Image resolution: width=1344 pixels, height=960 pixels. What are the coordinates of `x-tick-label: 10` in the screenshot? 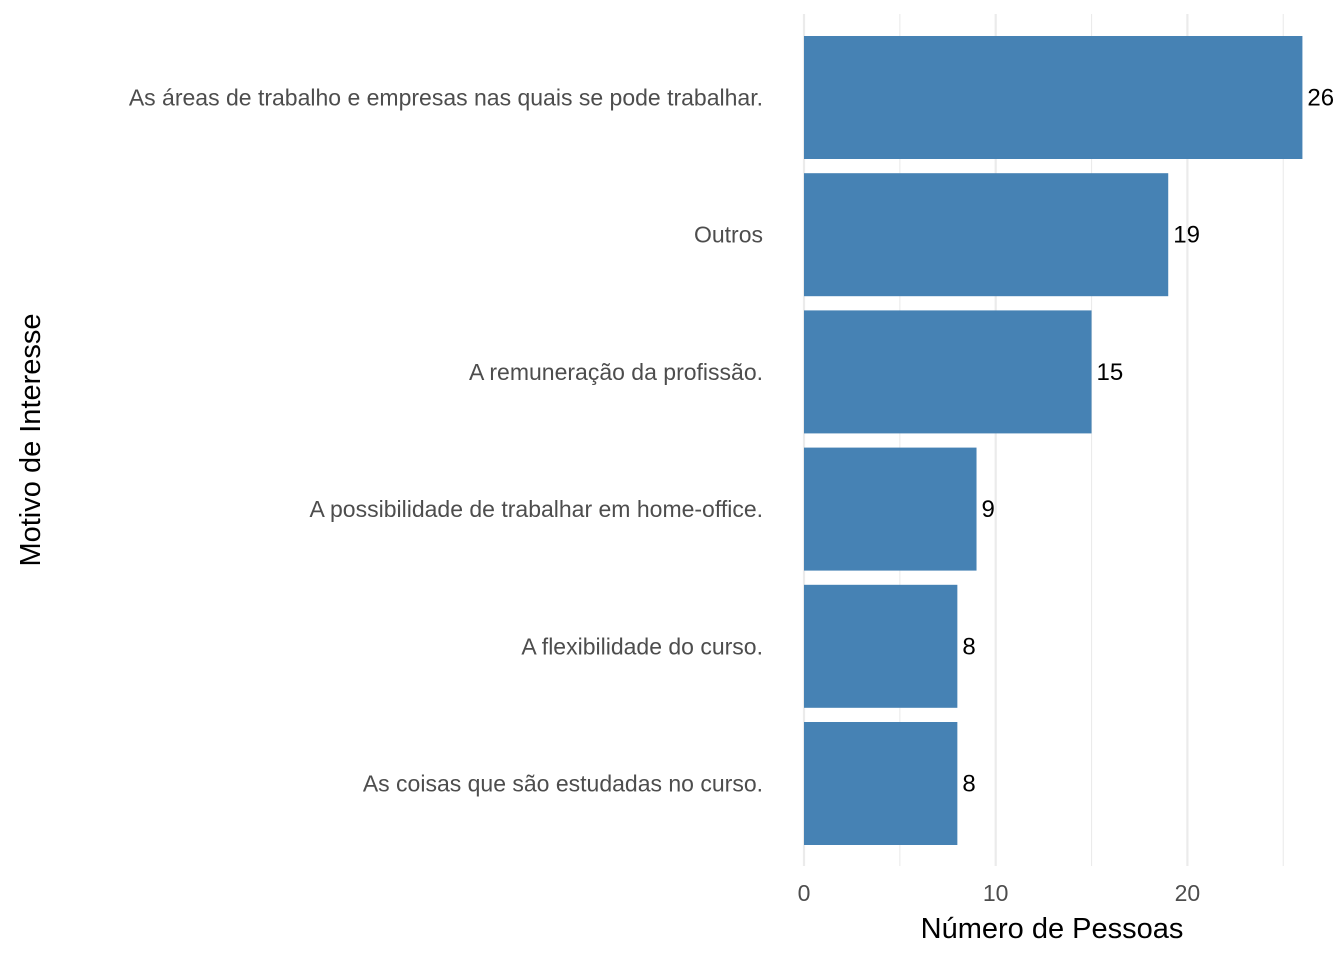 It's located at (996, 893).